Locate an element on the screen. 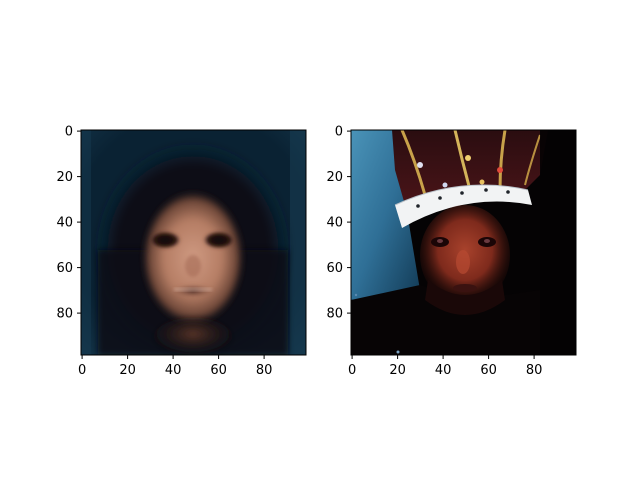 This screenshot has height=480, width=640. right-y-tick-label: 0 is located at coordinates (339, 132).